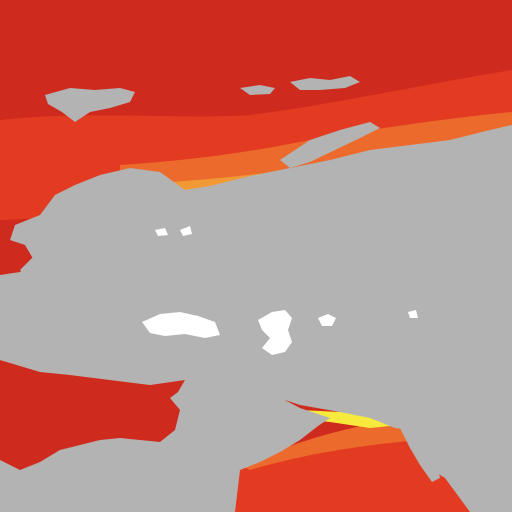 This screenshot has height=512, width=512. Describe the element at coordinates (300, 85) in the screenshot. I see `franz-josef-land` at that location.